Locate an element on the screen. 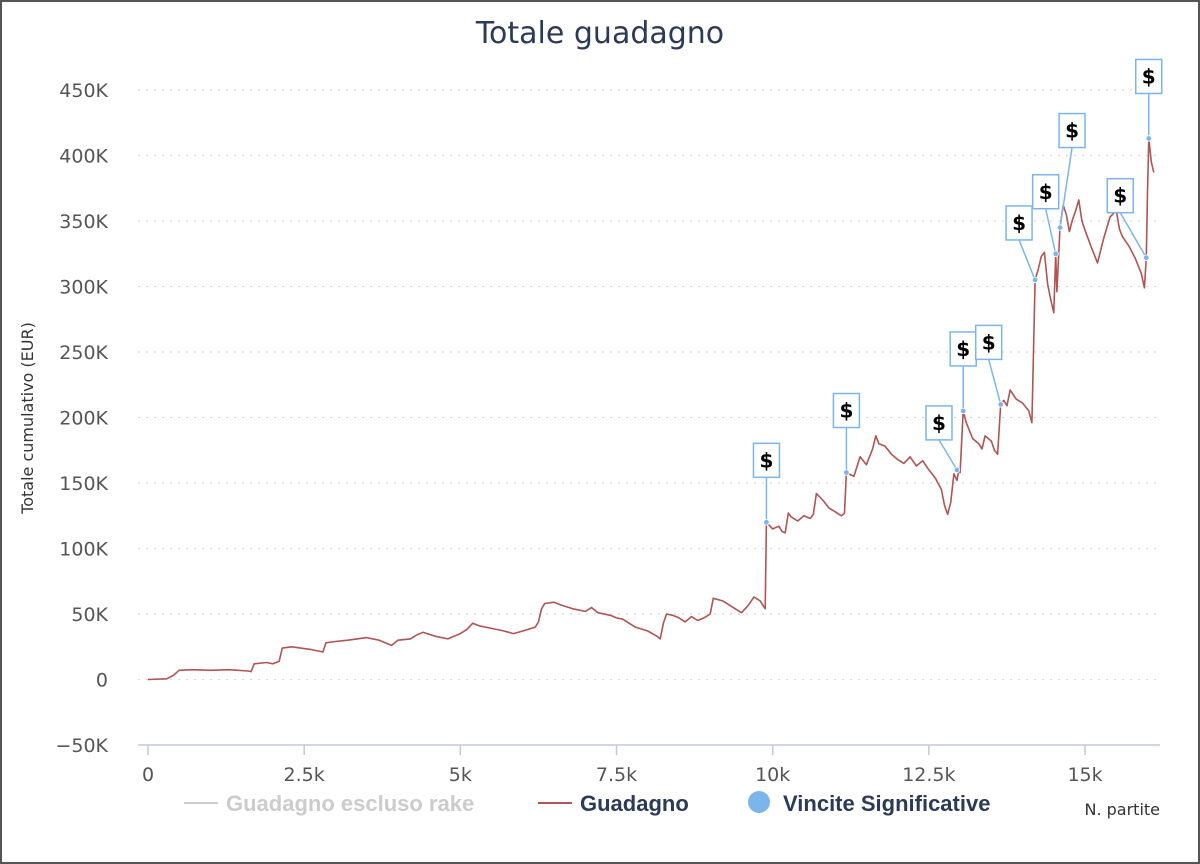 This screenshot has width=1200, height=864. chart-title: Totale guadagno is located at coordinates (599, 33).